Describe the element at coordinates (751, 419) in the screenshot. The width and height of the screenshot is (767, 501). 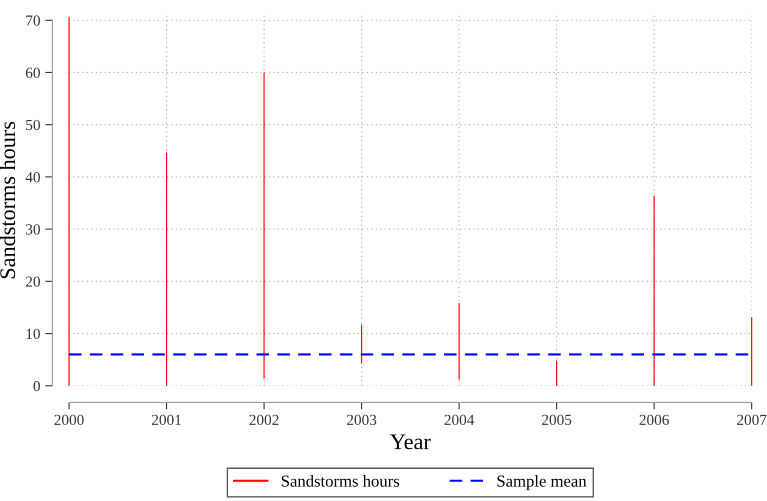
I see `x-tick-label: 2007` at that location.